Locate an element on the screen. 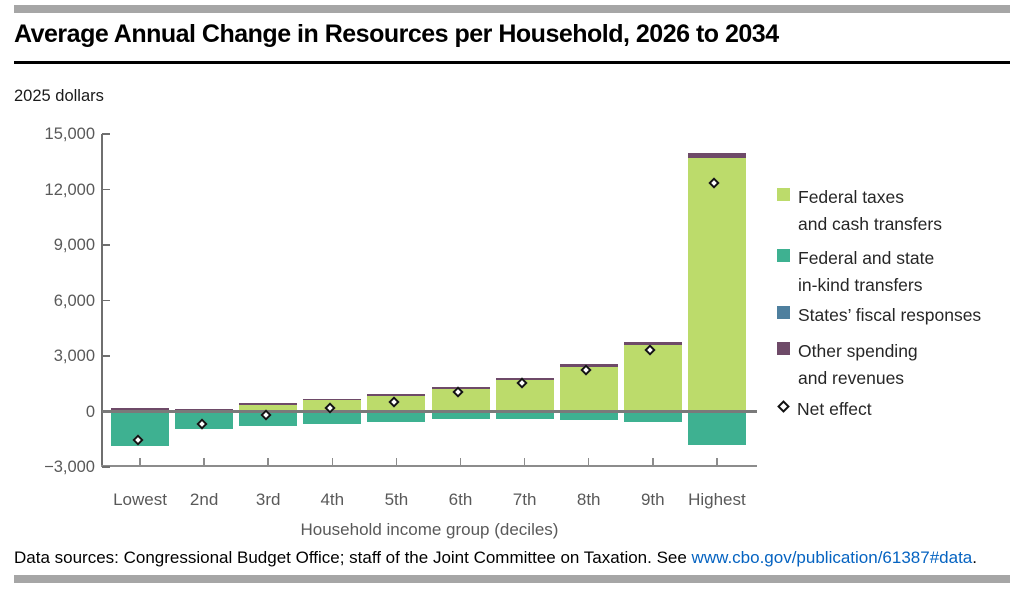 This screenshot has height=590, width=1024. x-axis-category-label: 2nd is located at coordinates (204, 499).